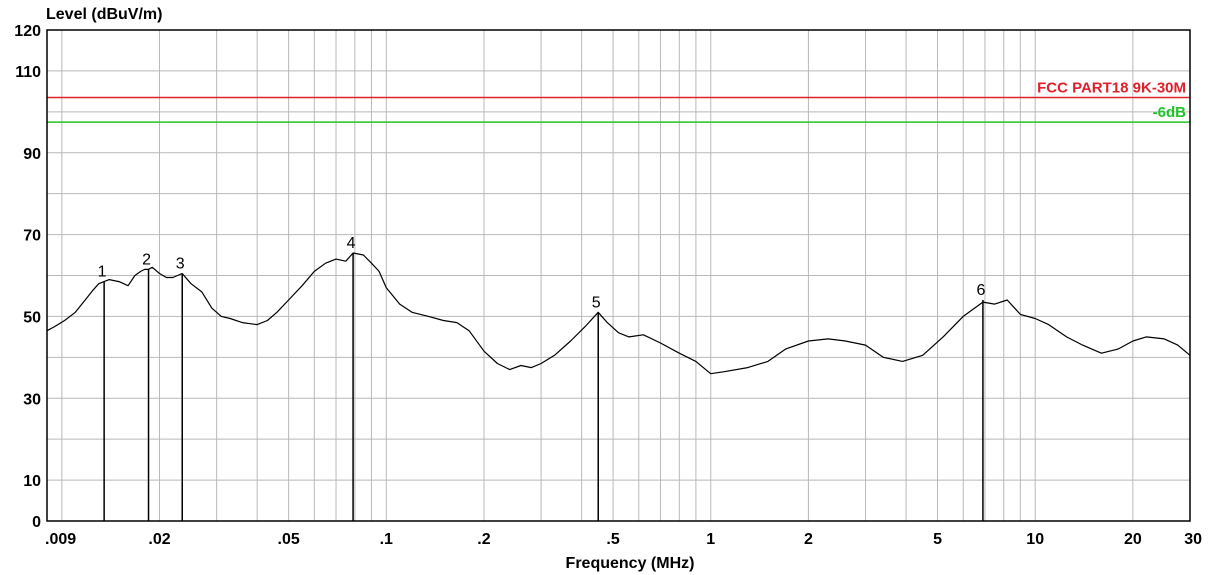  Describe the element at coordinates (32, 399) in the screenshot. I see `y-tick-label: 30` at that location.